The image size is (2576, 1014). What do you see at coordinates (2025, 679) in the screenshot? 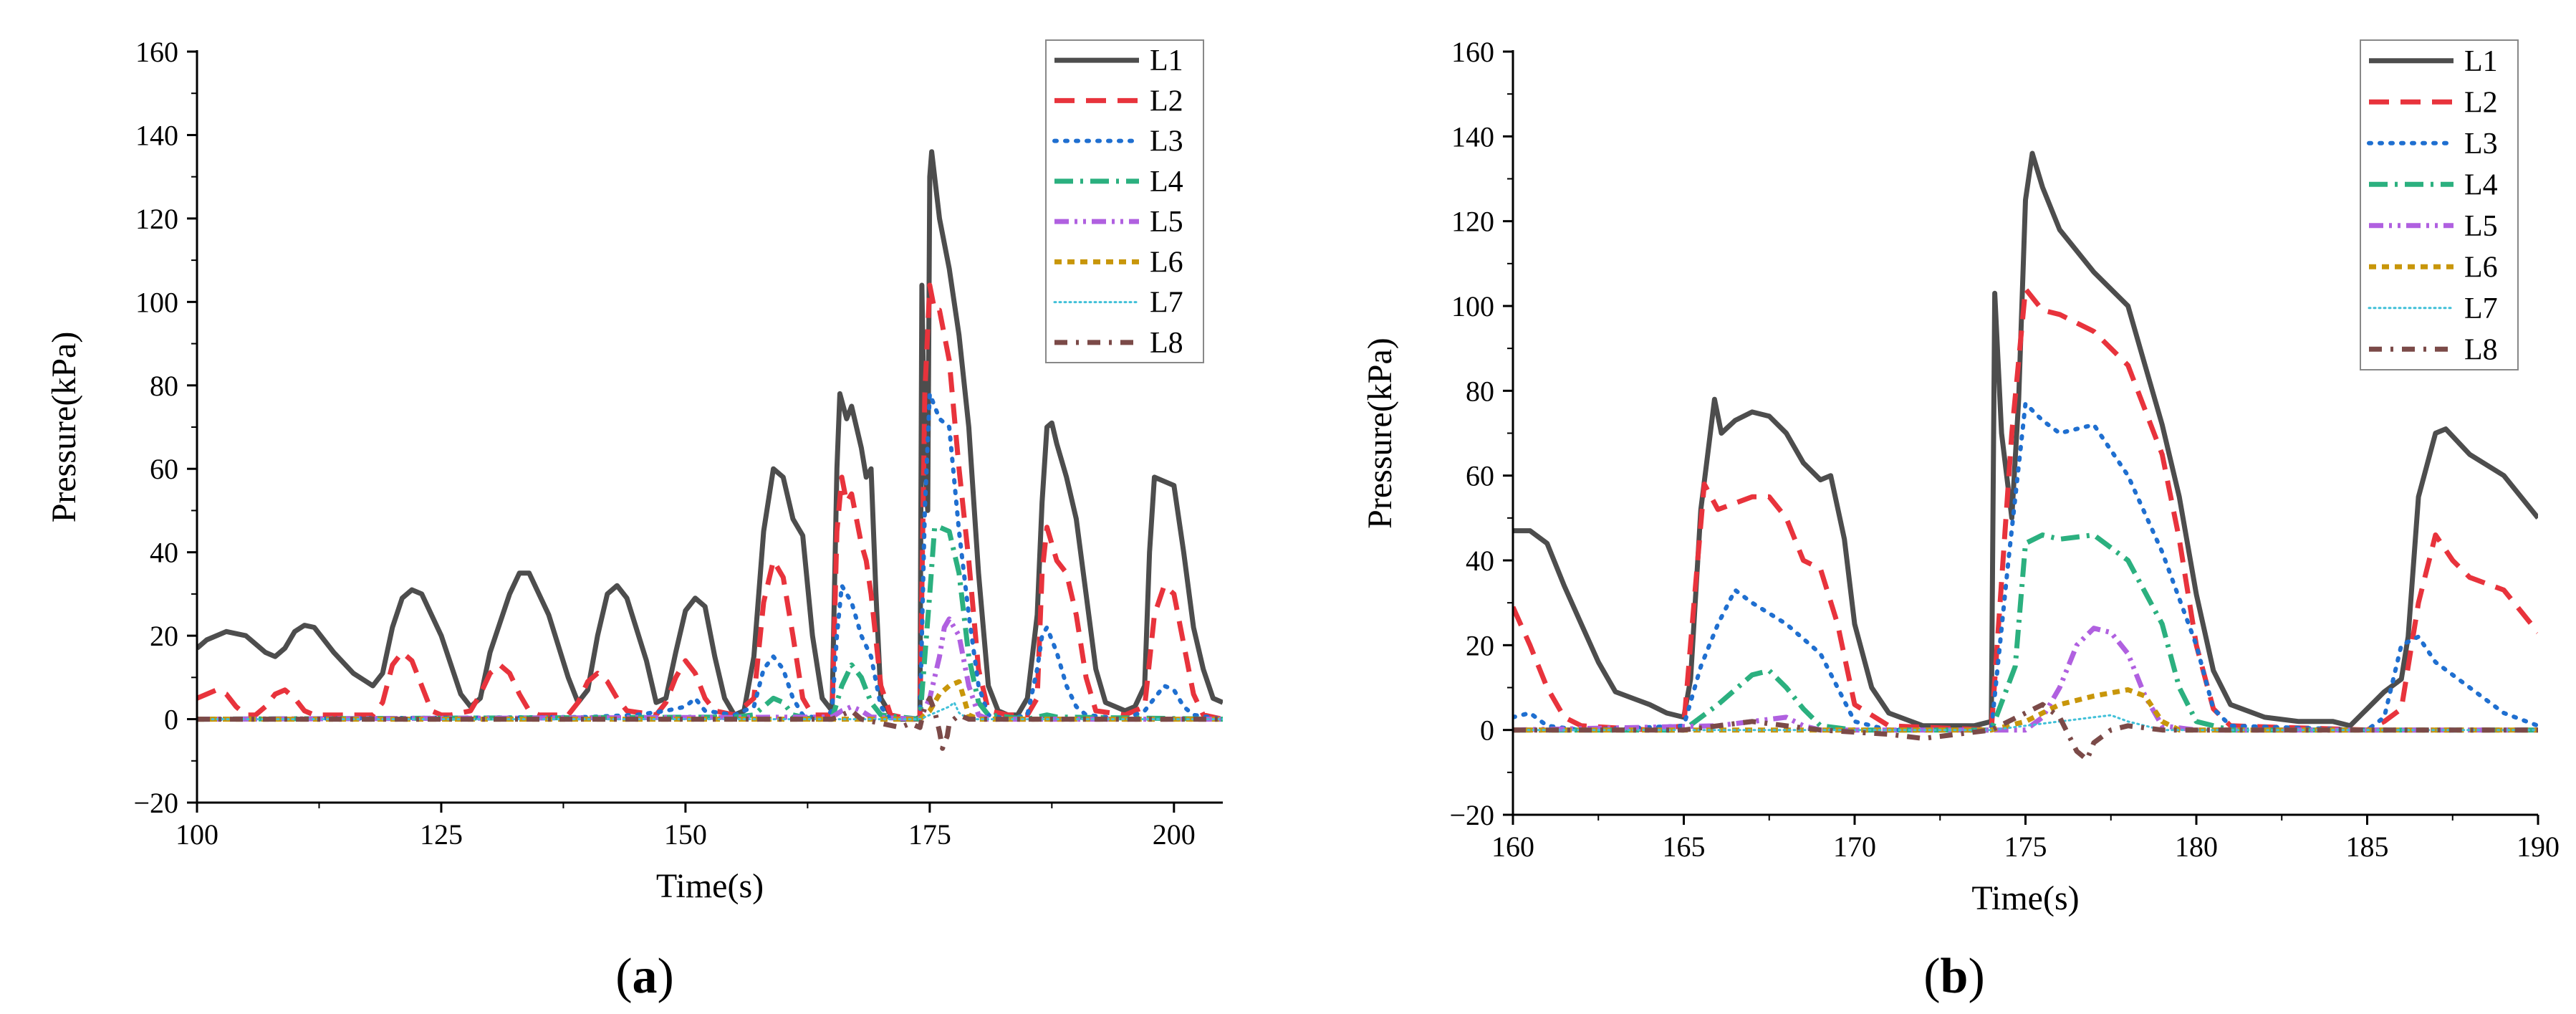
I see `series-line-l5` at bounding box center [2025, 679].